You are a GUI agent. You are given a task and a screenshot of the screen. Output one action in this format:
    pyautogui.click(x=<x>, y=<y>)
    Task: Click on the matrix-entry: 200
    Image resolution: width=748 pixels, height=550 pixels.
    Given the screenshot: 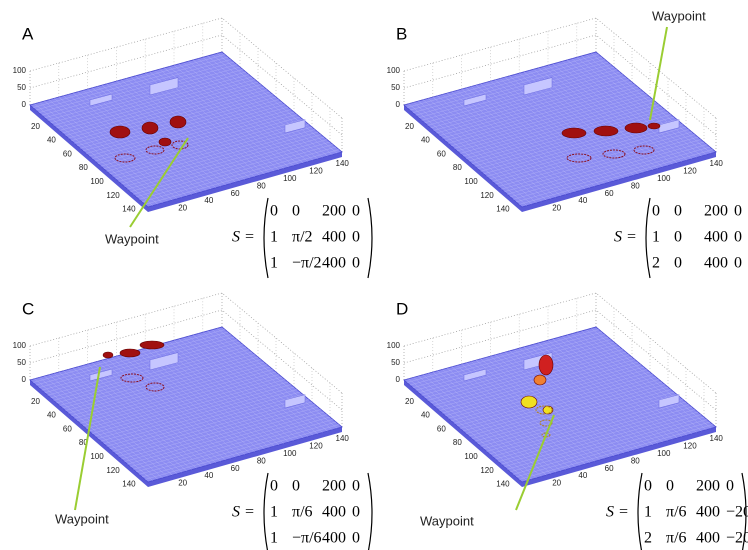 What is the action you would take?
    pyautogui.click(x=708, y=486)
    